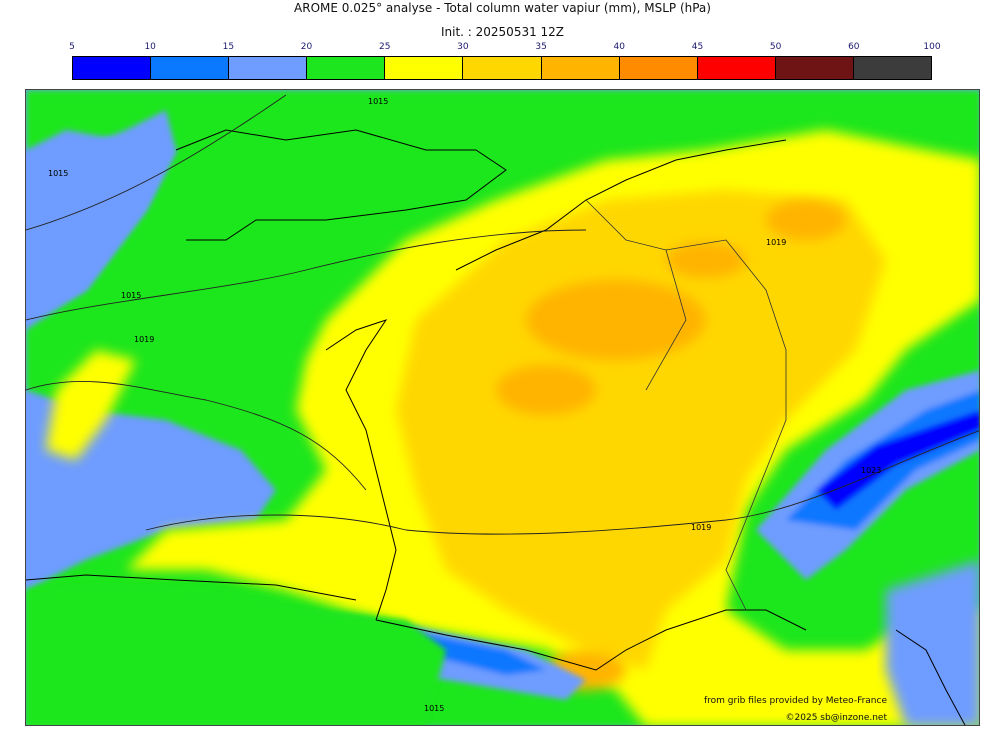 The height and width of the screenshot is (738, 1005). I want to click on colorbar-tick-label: 20, so click(306, 47).